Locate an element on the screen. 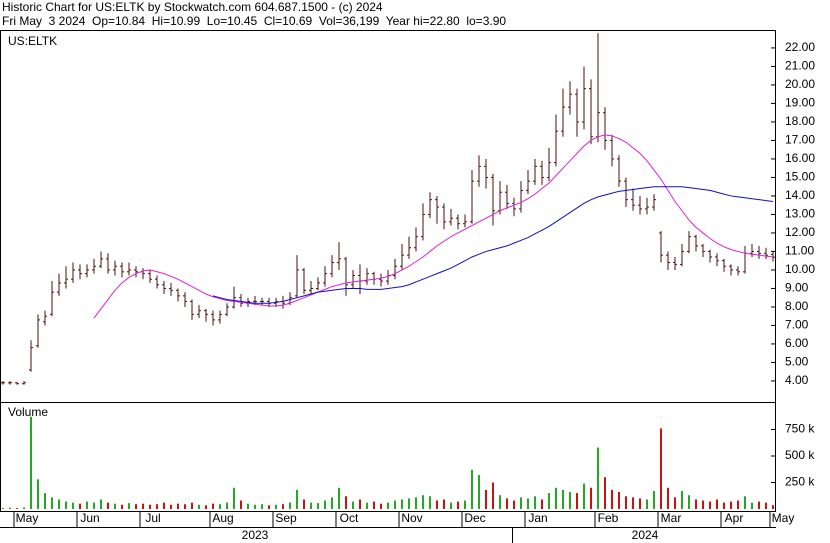 This screenshot has width=830, height=543. x-tick-label: Mar is located at coordinates (671, 518).